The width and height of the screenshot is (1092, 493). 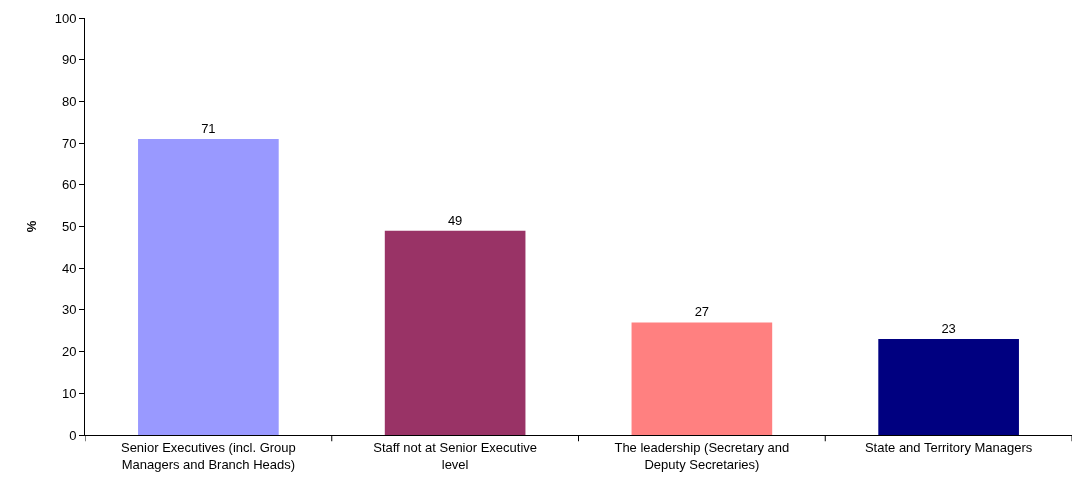 What do you see at coordinates (208, 128) in the screenshot?
I see `data-label: 71` at bounding box center [208, 128].